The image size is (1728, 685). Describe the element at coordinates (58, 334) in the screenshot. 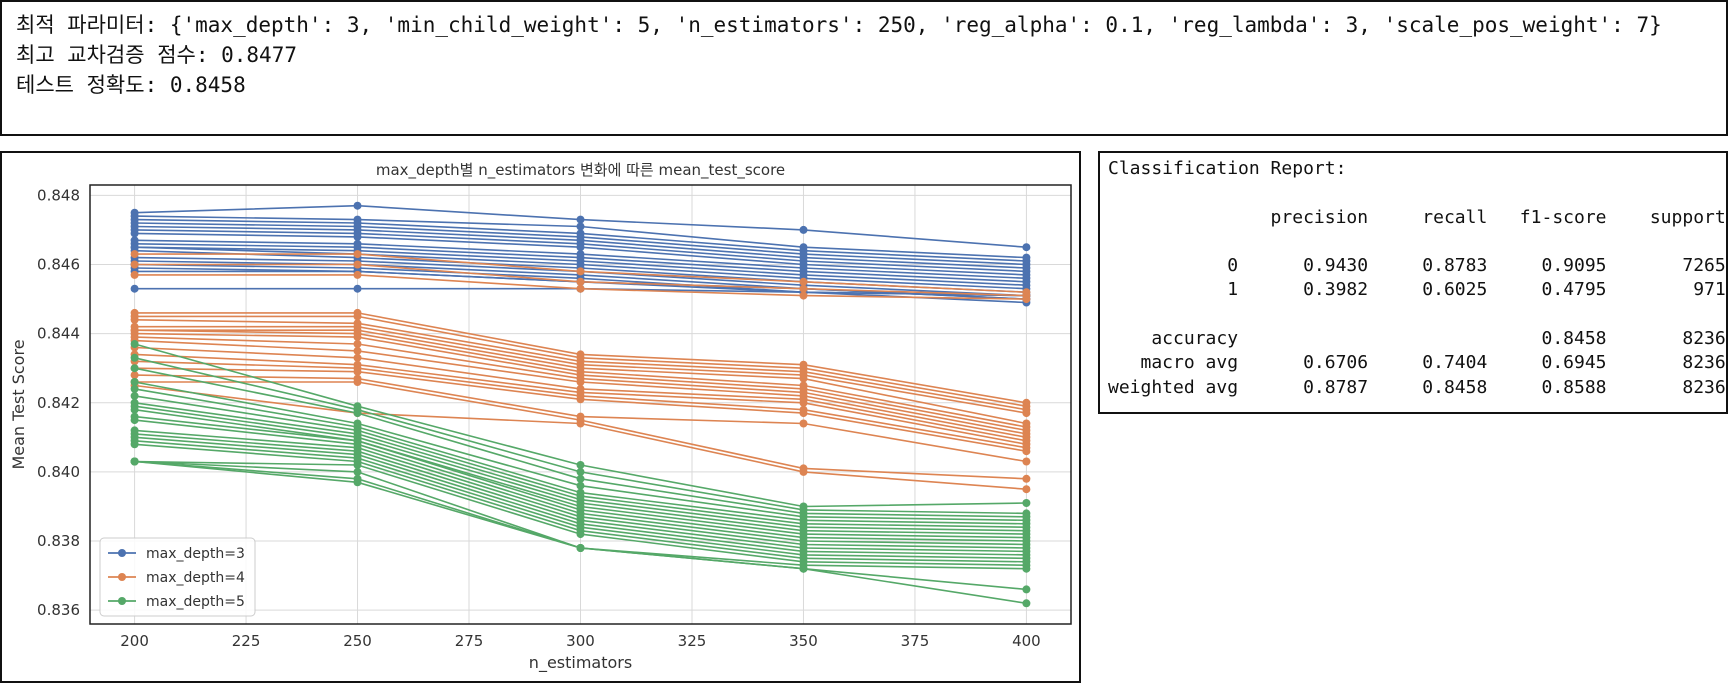

I see `y-tick-label: 0.844` at that location.